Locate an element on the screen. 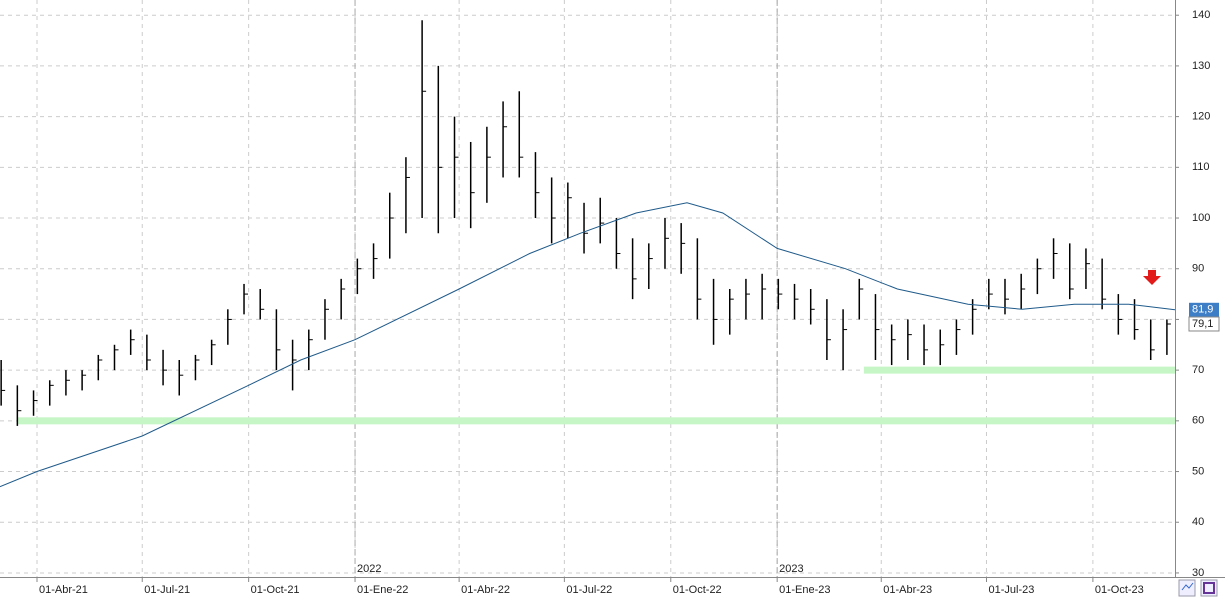  x-tick-label: 01-Abr-22 is located at coordinates (485, 590).